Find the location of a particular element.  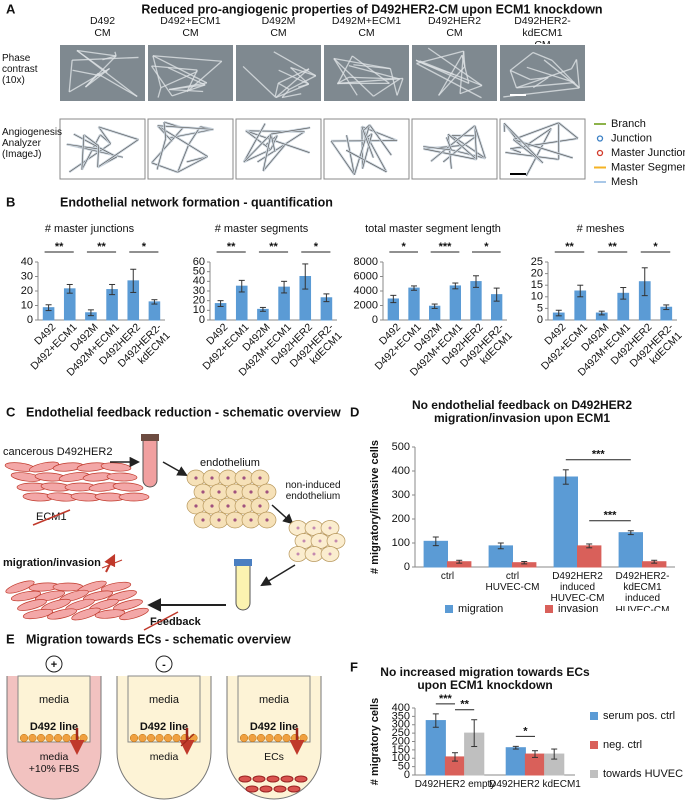

panel-label: F is located at coordinates (354, 666).